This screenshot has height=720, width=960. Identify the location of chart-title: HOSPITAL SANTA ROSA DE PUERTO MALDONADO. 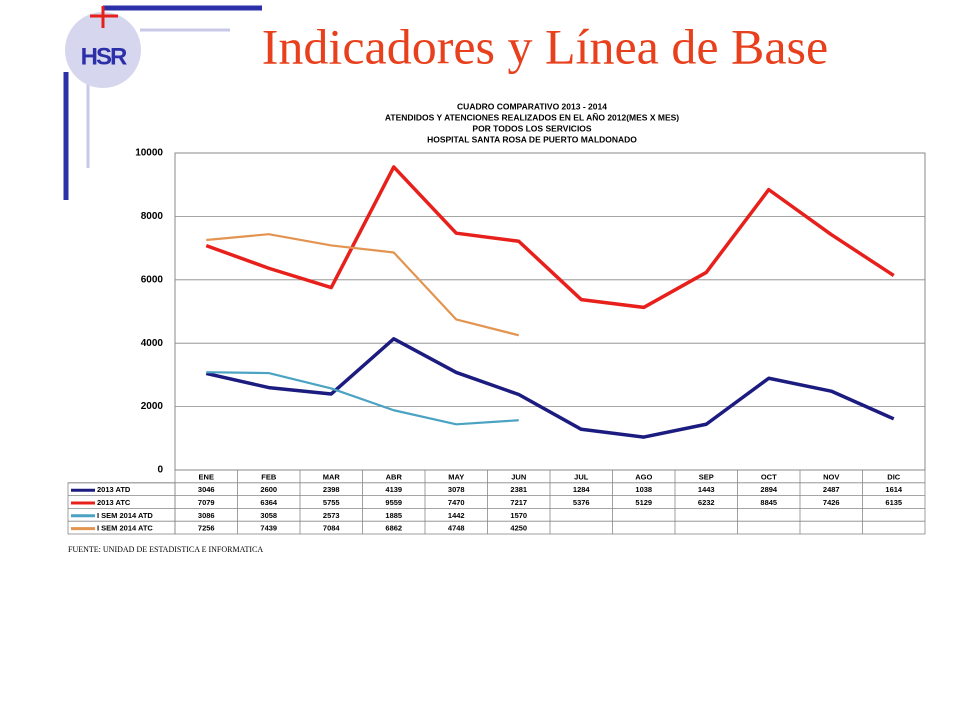
(532, 139).